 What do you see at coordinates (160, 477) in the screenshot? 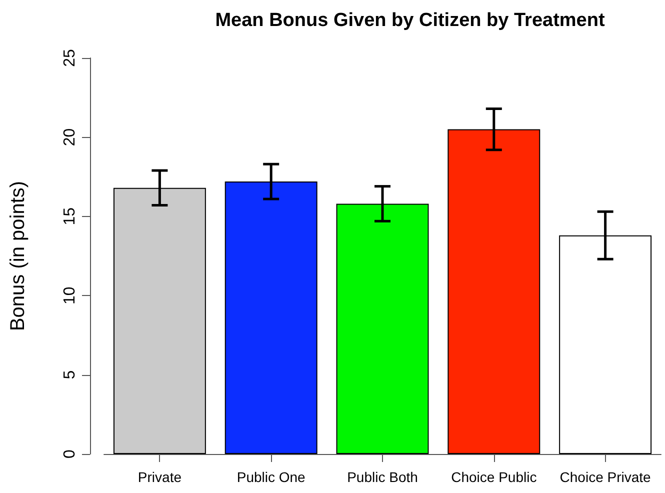
I see `x-tick-label: Private` at bounding box center [160, 477].